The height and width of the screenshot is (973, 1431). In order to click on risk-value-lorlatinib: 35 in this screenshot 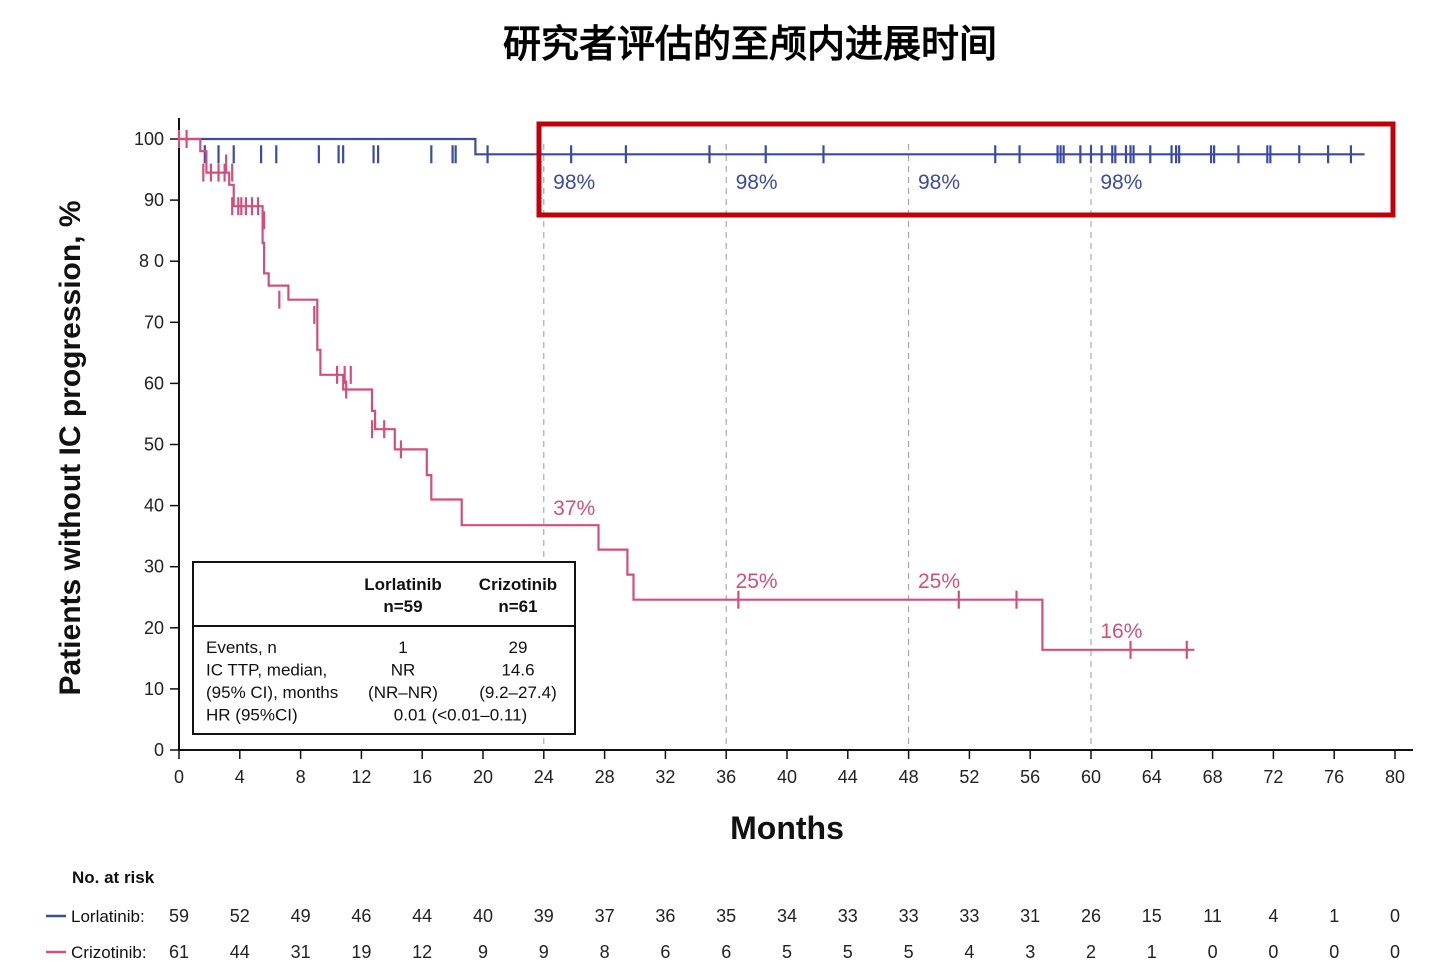, I will do `click(726, 916)`.